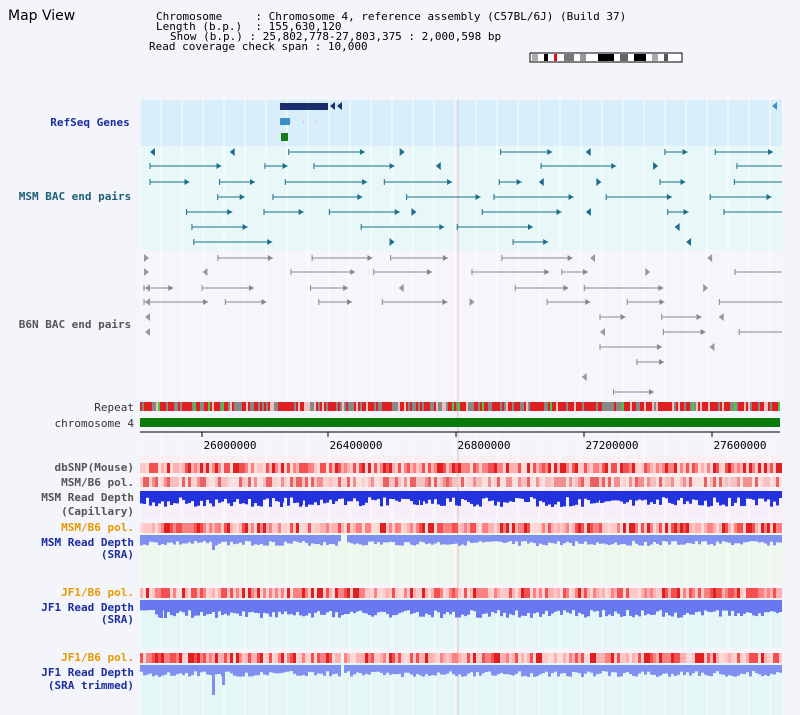 The height and width of the screenshot is (715, 800). Describe the element at coordinates (606, 58) in the screenshot. I see `chromosome-ideogram` at that location.